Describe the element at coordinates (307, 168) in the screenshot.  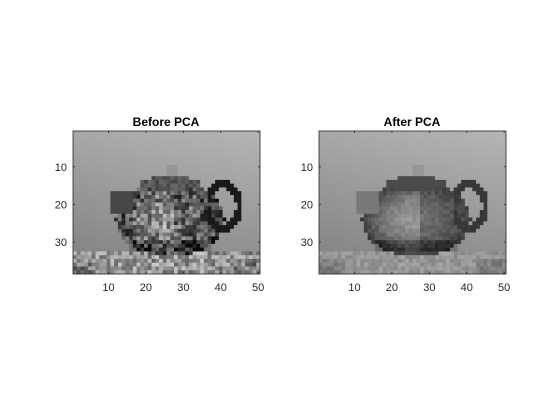
I see `y-tick-label: 10` at that location.